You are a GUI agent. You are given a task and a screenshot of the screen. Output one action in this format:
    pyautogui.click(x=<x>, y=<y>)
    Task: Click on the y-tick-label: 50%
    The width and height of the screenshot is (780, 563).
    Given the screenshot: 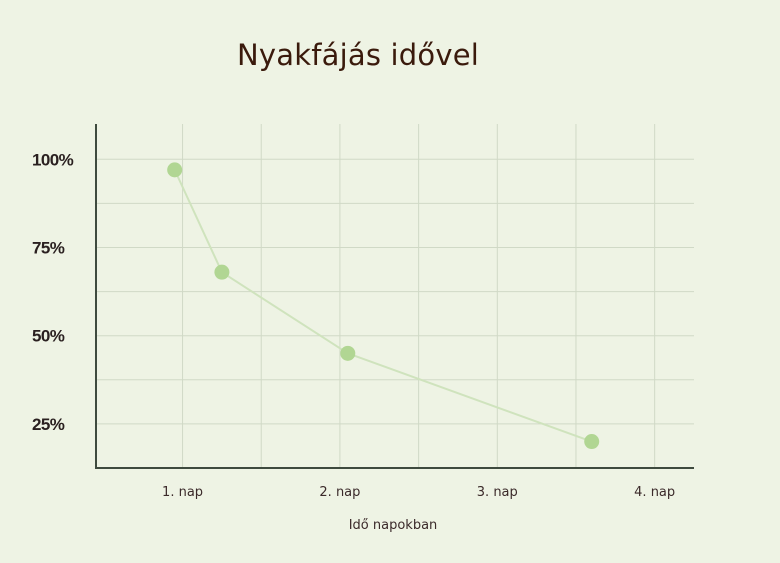 What is the action you would take?
    pyautogui.click(x=48, y=336)
    